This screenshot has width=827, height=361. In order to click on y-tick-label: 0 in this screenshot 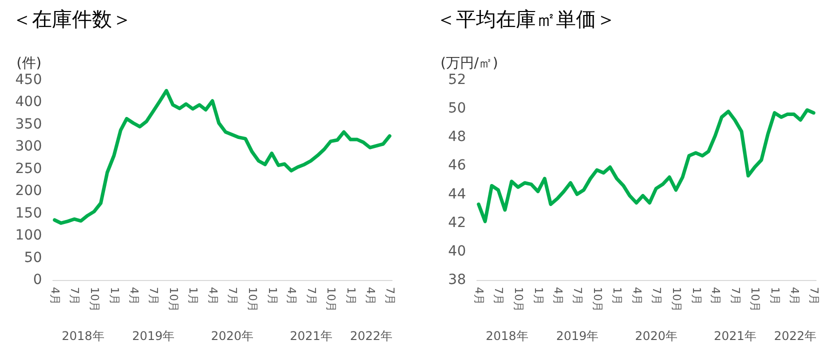, I will do `click(37, 280)`.